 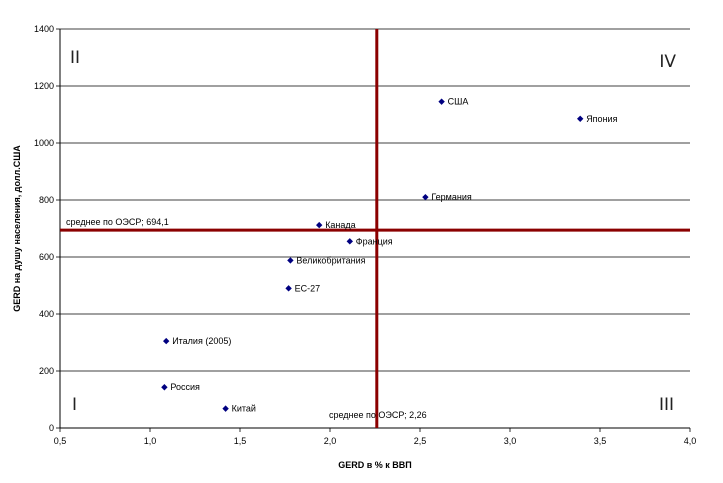 I want to click on x-tick-labels: 0,5 1,0 1,5 2,0 2,5 3,0 3,5 4,0, so click(x=375, y=441).